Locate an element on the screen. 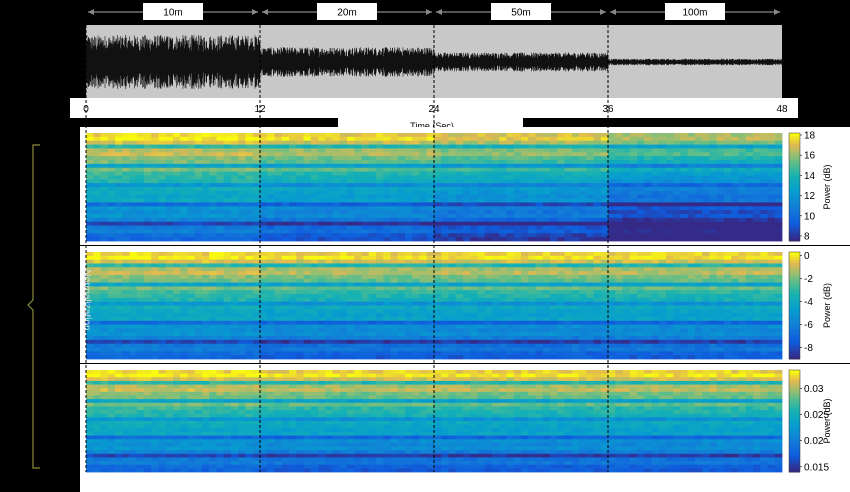  colorbar-tick-label: 16 is located at coordinates (810, 156).